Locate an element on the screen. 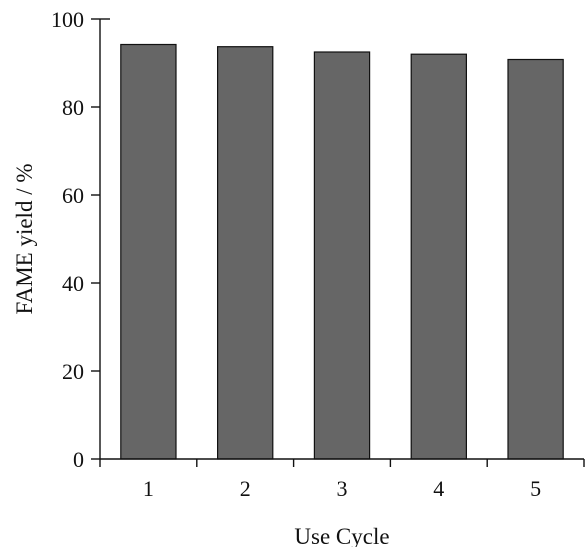  y-tick-label: 100 is located at coordinates (67, 19).